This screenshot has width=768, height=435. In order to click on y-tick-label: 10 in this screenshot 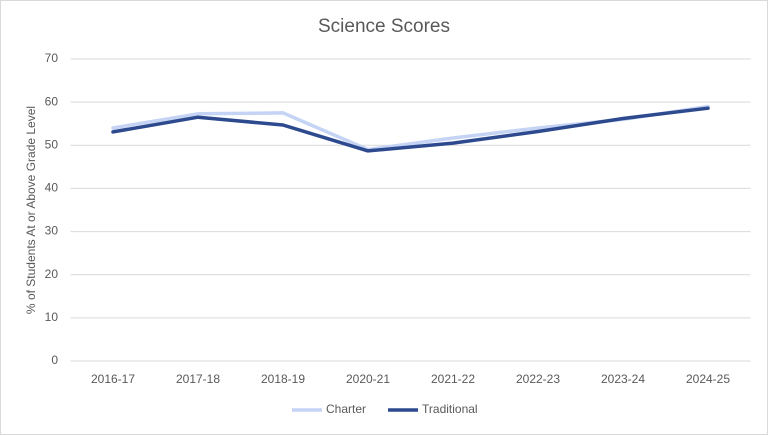, I will do `click(52, 317)`.